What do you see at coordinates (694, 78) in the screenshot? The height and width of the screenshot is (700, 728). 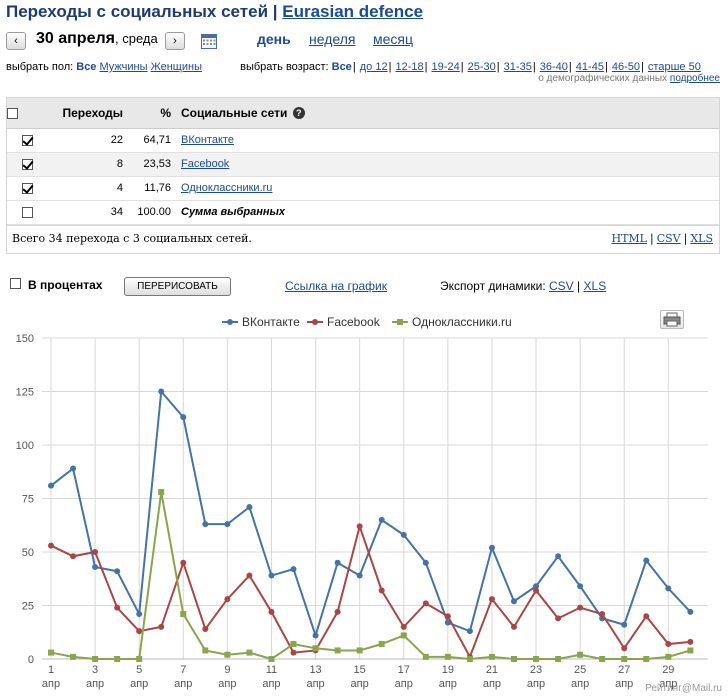 I see `demographics-more-link: подробнее` at bounding box center [694, 78].